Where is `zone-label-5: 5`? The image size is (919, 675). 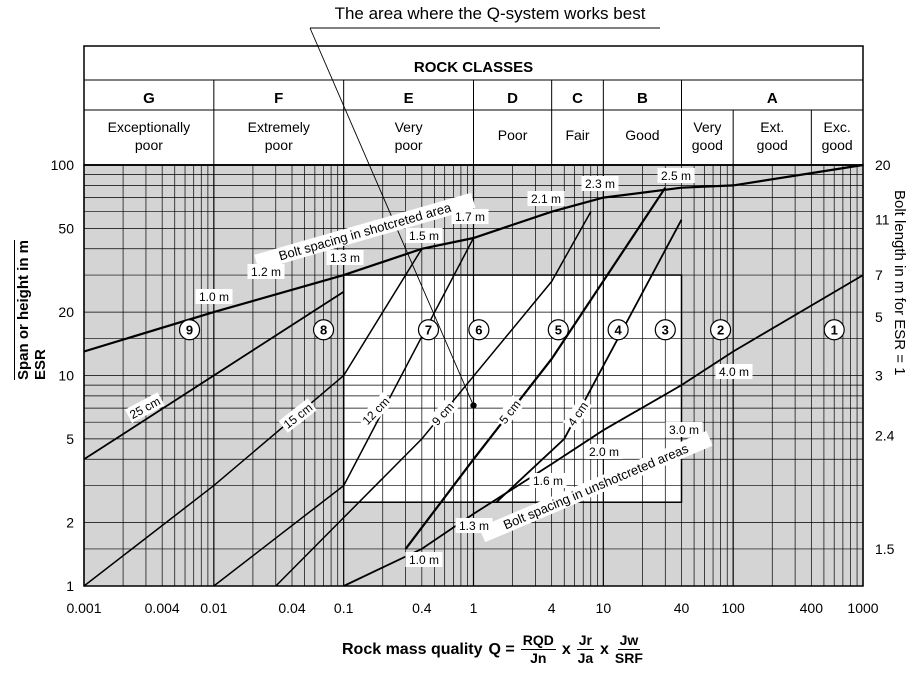 zone-label-5: 5 is located at coordinates (558, 330).